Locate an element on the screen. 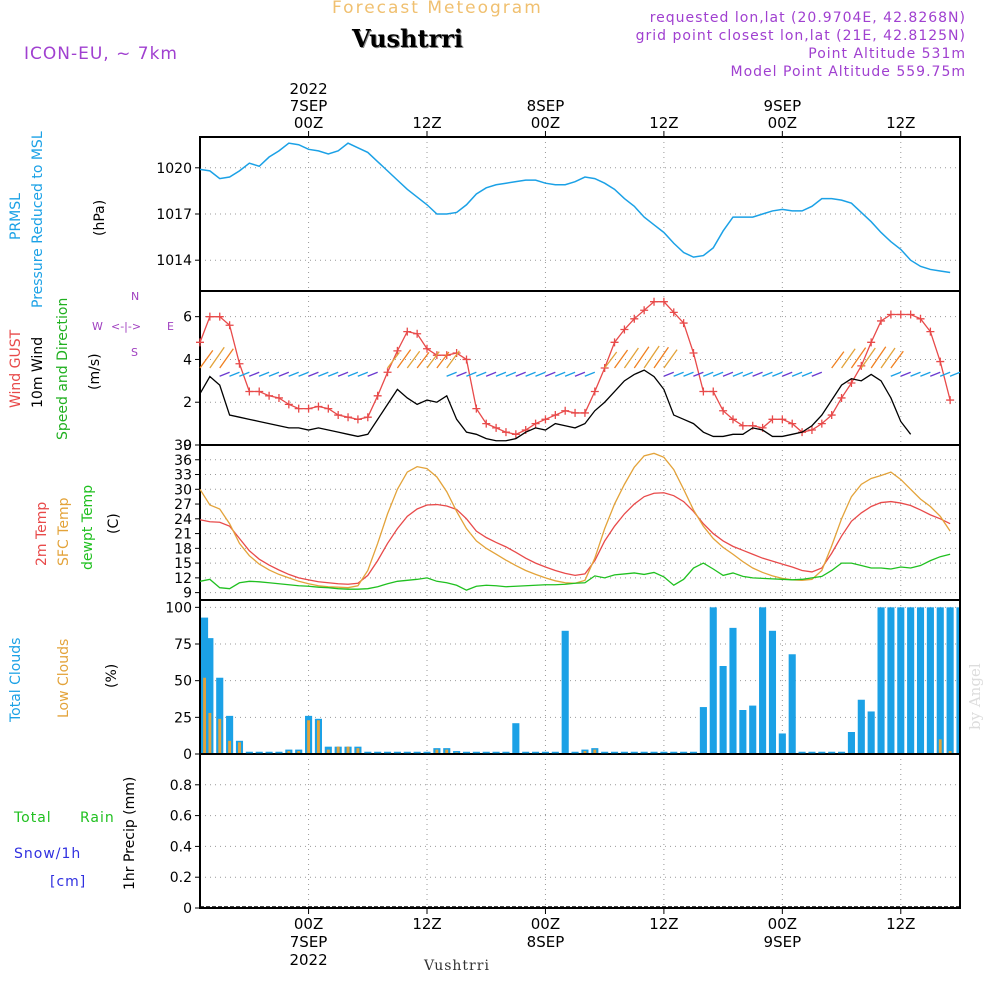 Image resolution: width=1000 pixels, height=1000 pixels. ytick-label-wind: 0 is located at coordinates (187, 446).